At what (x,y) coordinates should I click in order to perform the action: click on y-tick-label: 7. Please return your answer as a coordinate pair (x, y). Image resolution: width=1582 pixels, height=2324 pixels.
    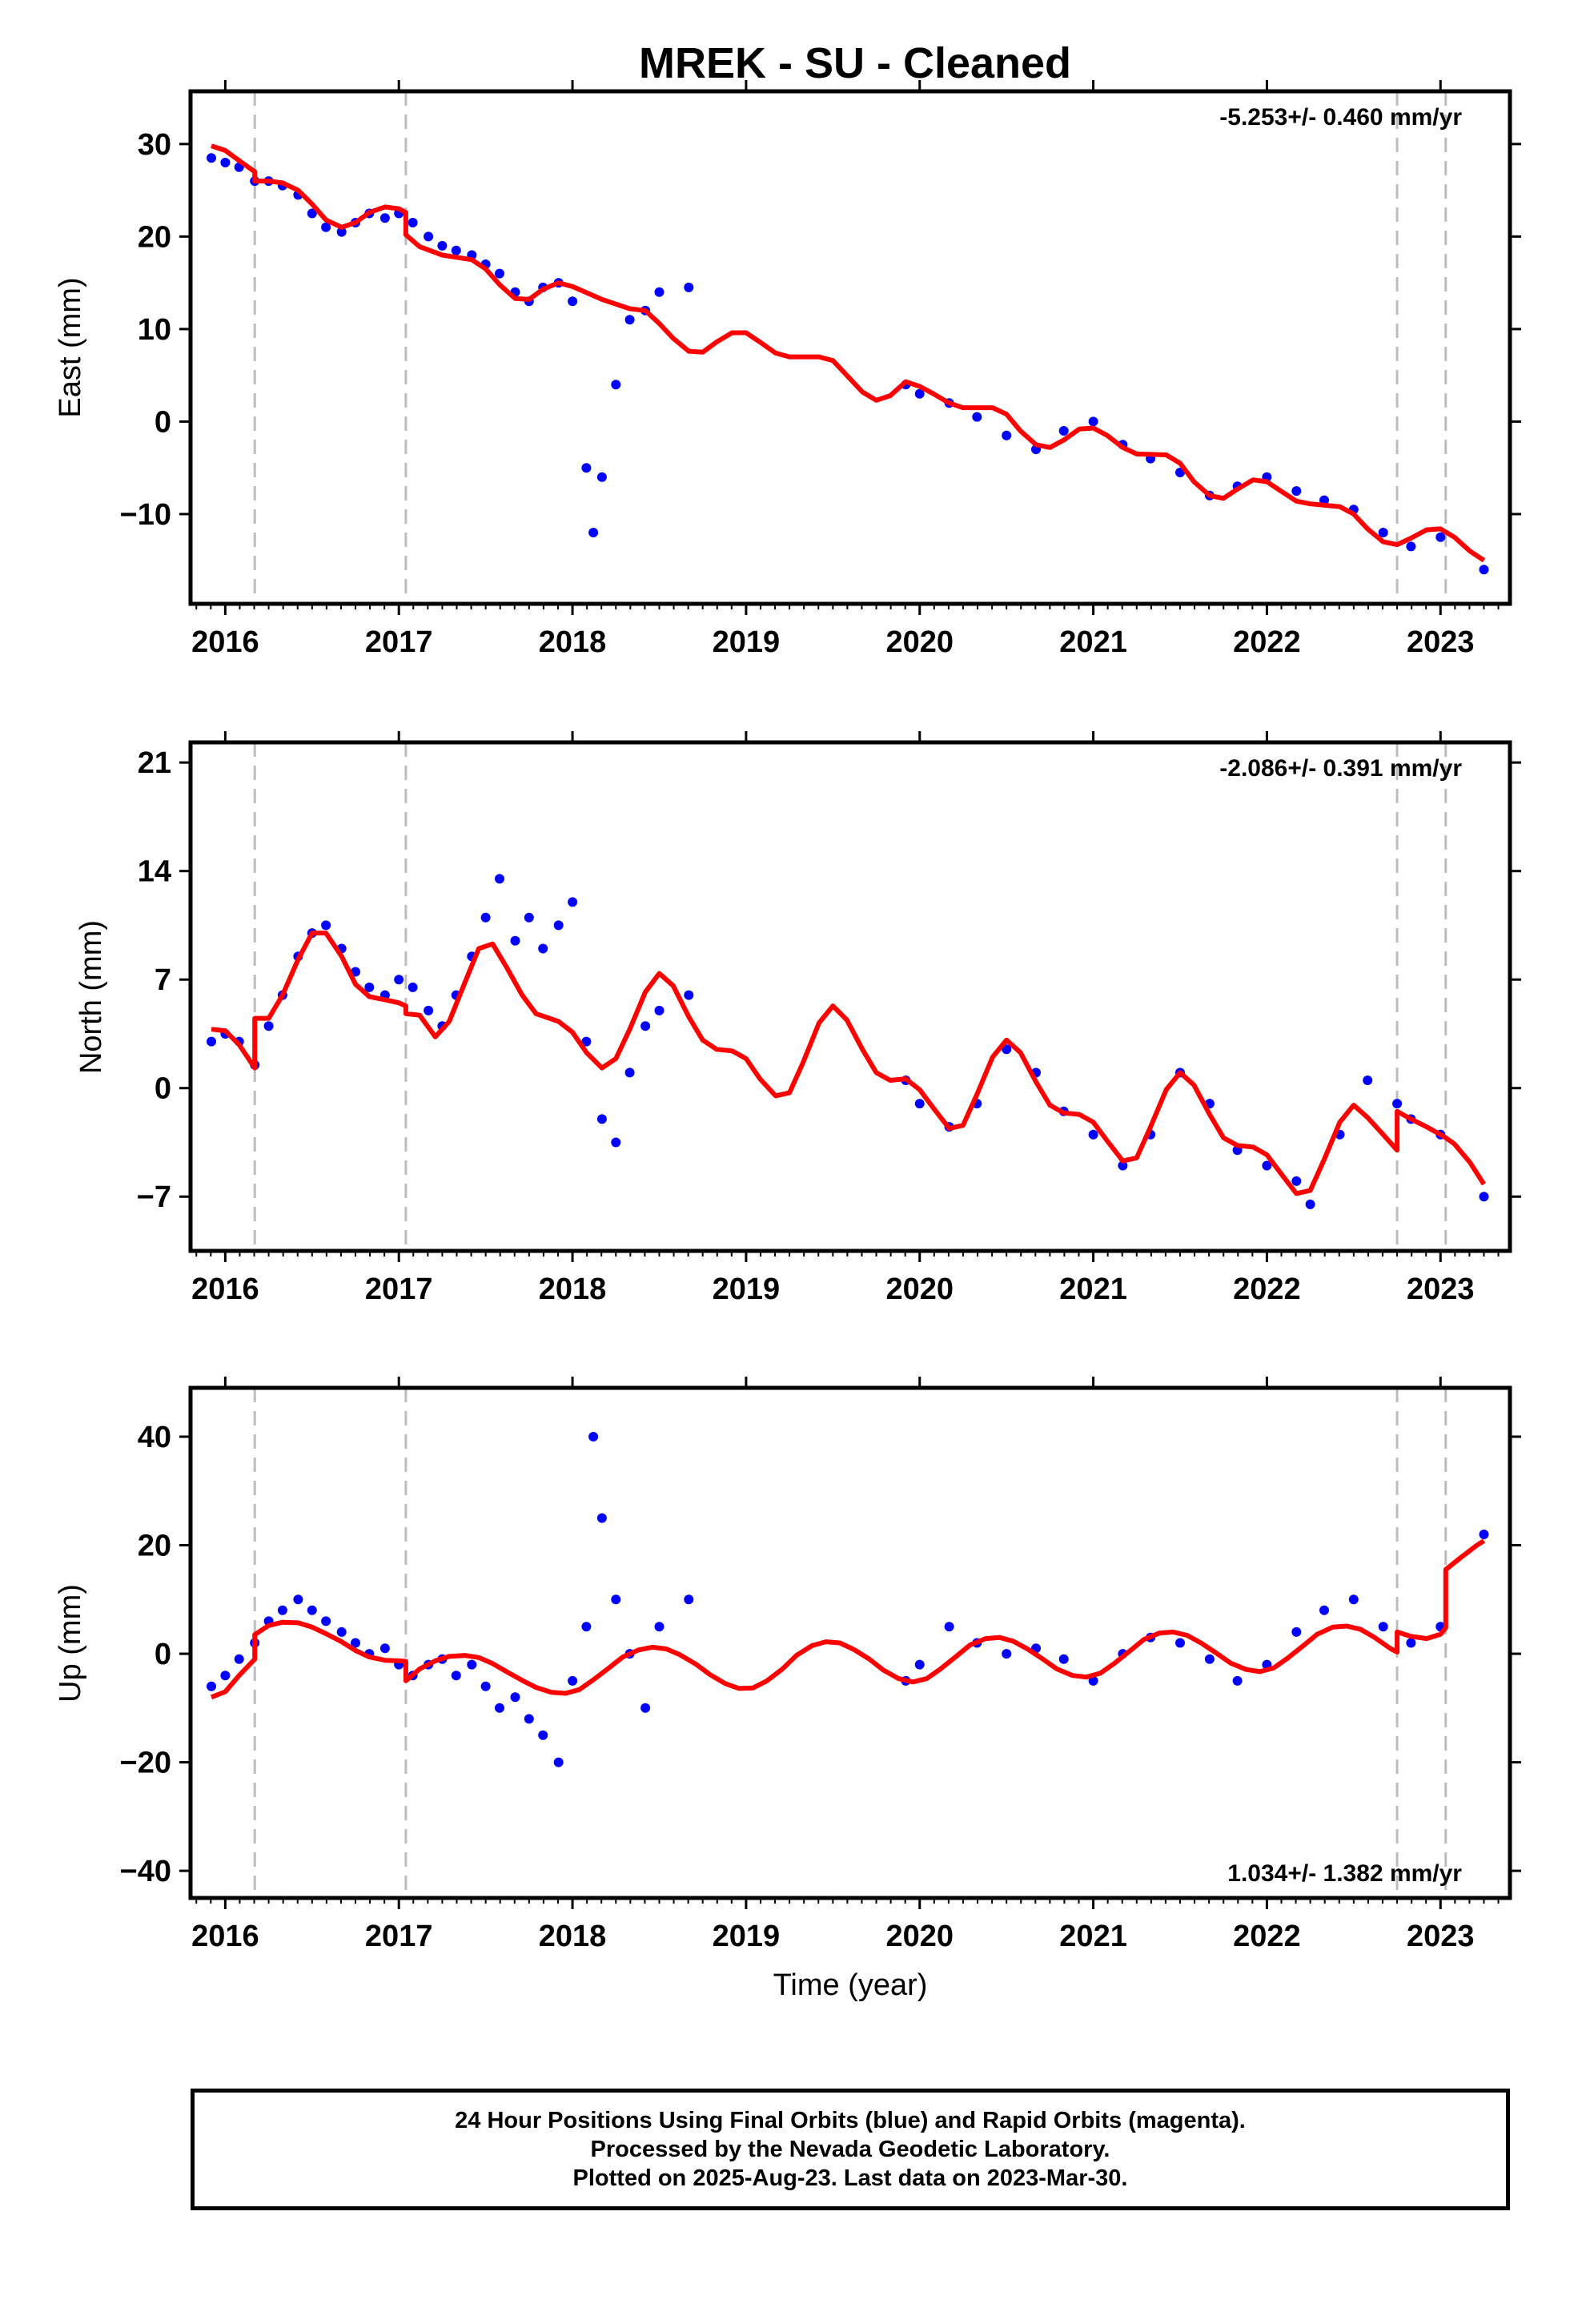
    Looking at the image, I should click on (163, 980).